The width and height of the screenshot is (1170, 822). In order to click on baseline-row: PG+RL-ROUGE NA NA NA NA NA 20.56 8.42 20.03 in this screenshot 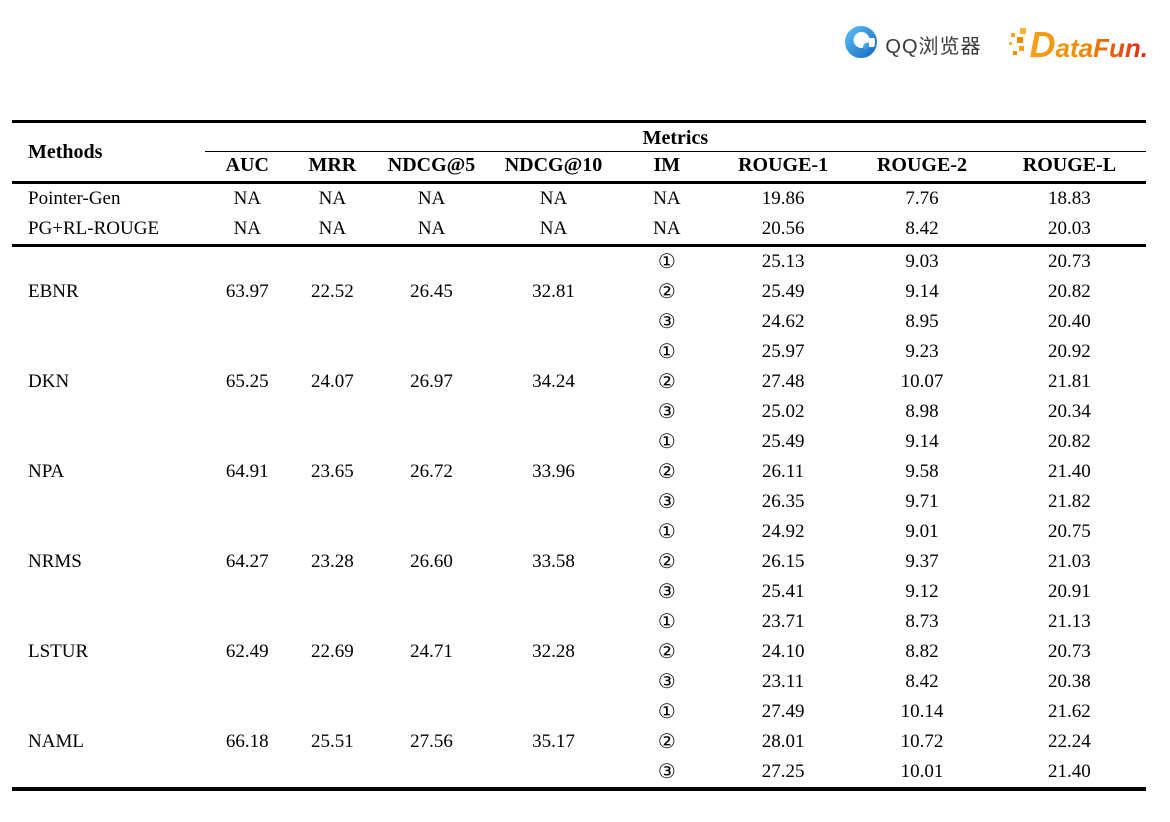, I will do `click(579, 230)`.